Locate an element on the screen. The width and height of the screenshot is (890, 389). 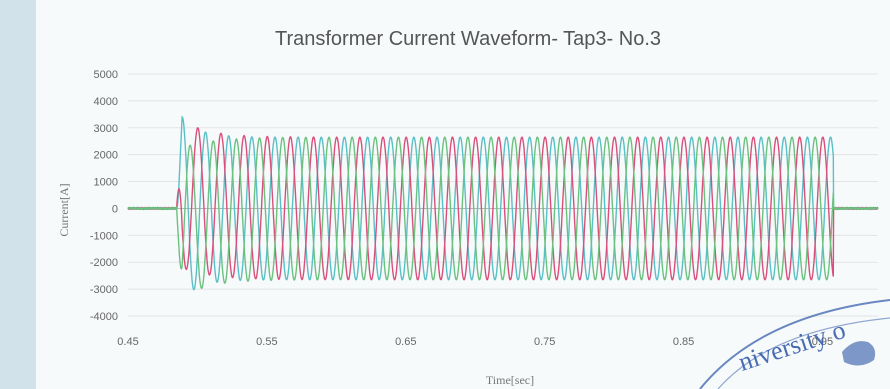
y-tick-label: -1000 is located at coordinates (104, 236).